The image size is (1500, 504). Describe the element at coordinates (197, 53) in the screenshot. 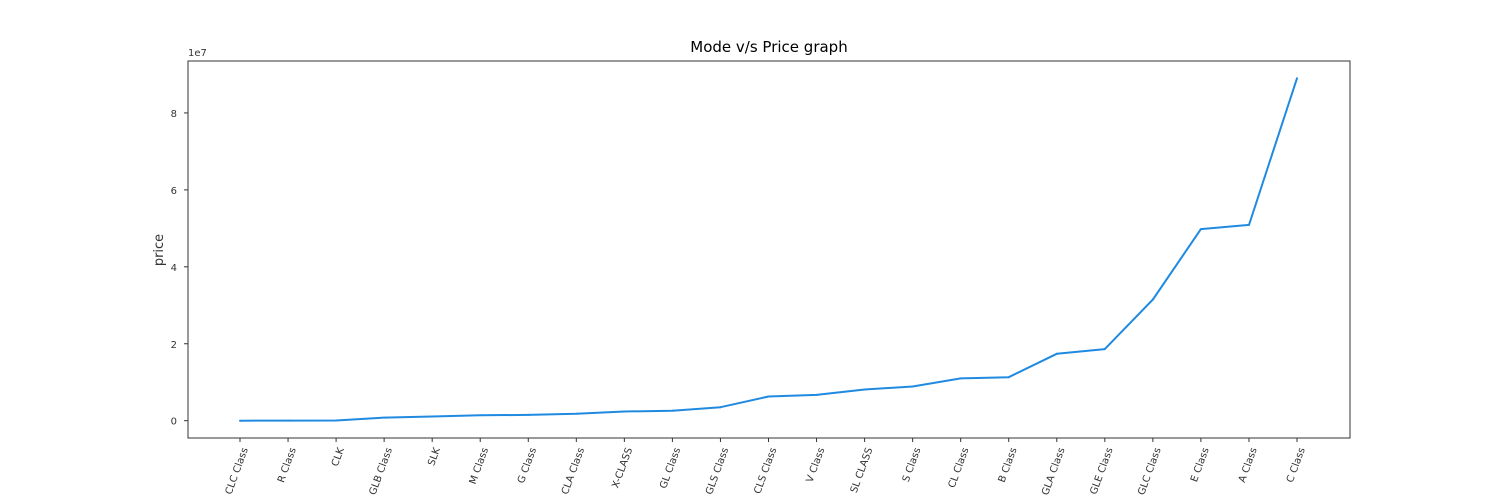

I see `y-axis-offset-text: 1e7` at that location.